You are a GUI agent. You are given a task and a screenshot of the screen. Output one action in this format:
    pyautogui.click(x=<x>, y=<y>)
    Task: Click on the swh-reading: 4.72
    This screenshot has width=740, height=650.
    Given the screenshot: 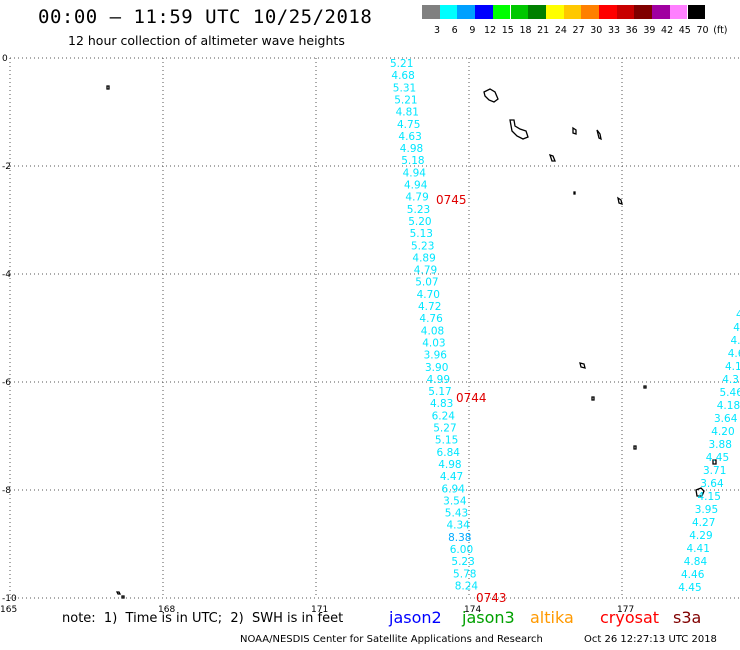 What is the action you would take?
    pyautogui.click(x=429, y=307)
    